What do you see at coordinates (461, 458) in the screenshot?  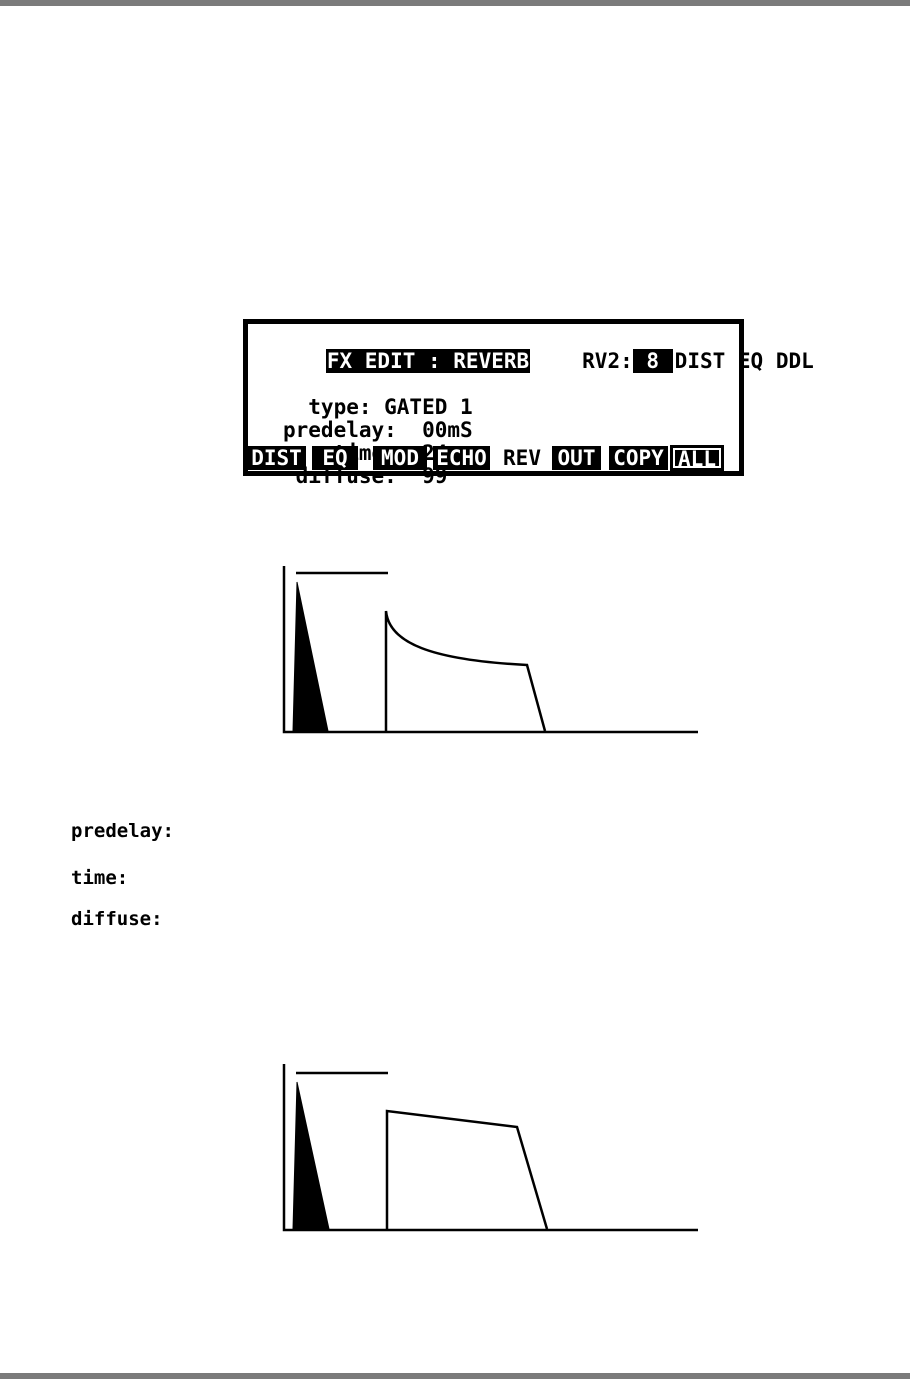 I see `softkey-echo: ECHO` at bounding box center [461, 458].